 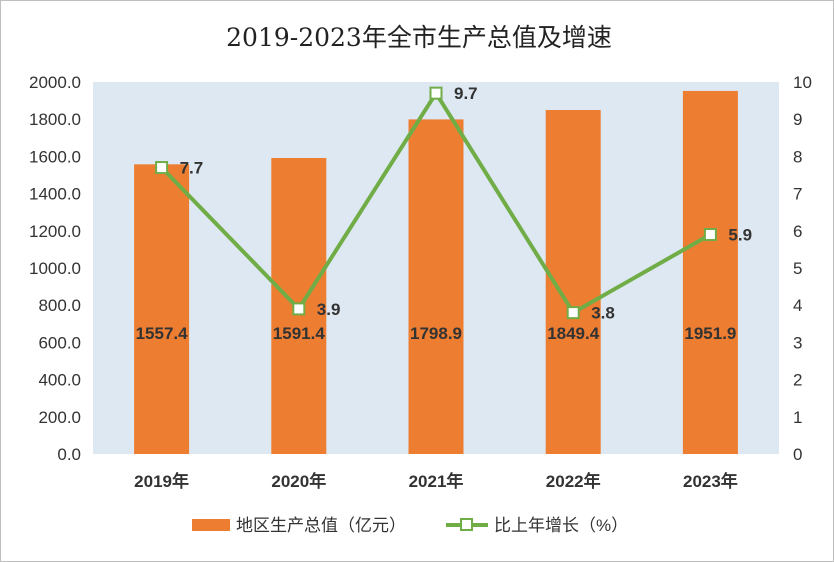 I want to click on x-tick-label: 2020年, so click(x=298, y=481).